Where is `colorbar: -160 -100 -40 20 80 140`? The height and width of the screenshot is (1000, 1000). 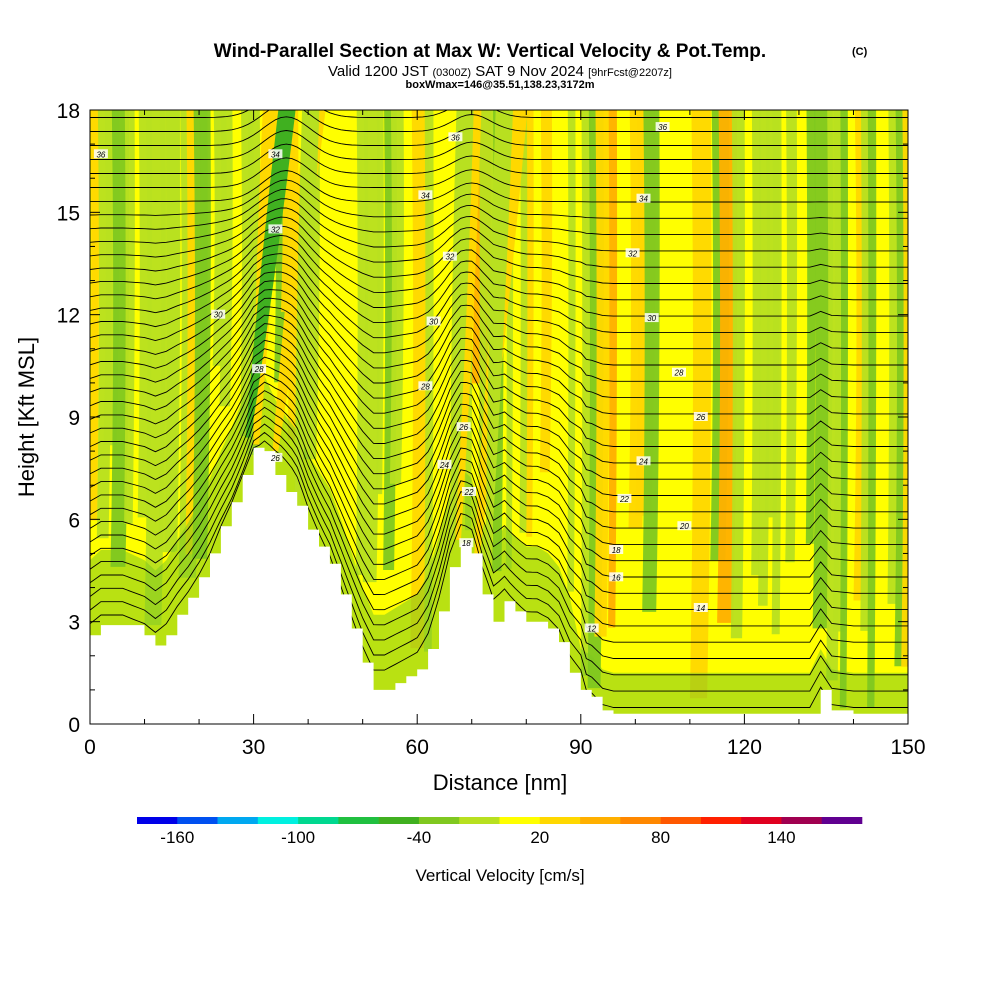
colorbar: -160 -100 -40 20 80 140 is located at coordinates (500, 832).